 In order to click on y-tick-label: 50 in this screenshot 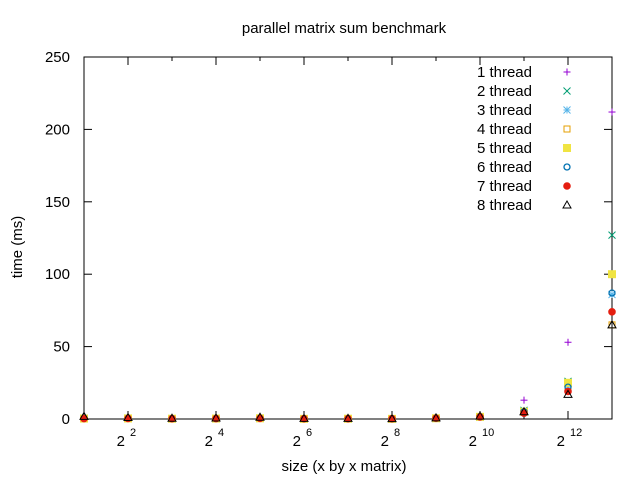, I will do `click(61, 347)`.